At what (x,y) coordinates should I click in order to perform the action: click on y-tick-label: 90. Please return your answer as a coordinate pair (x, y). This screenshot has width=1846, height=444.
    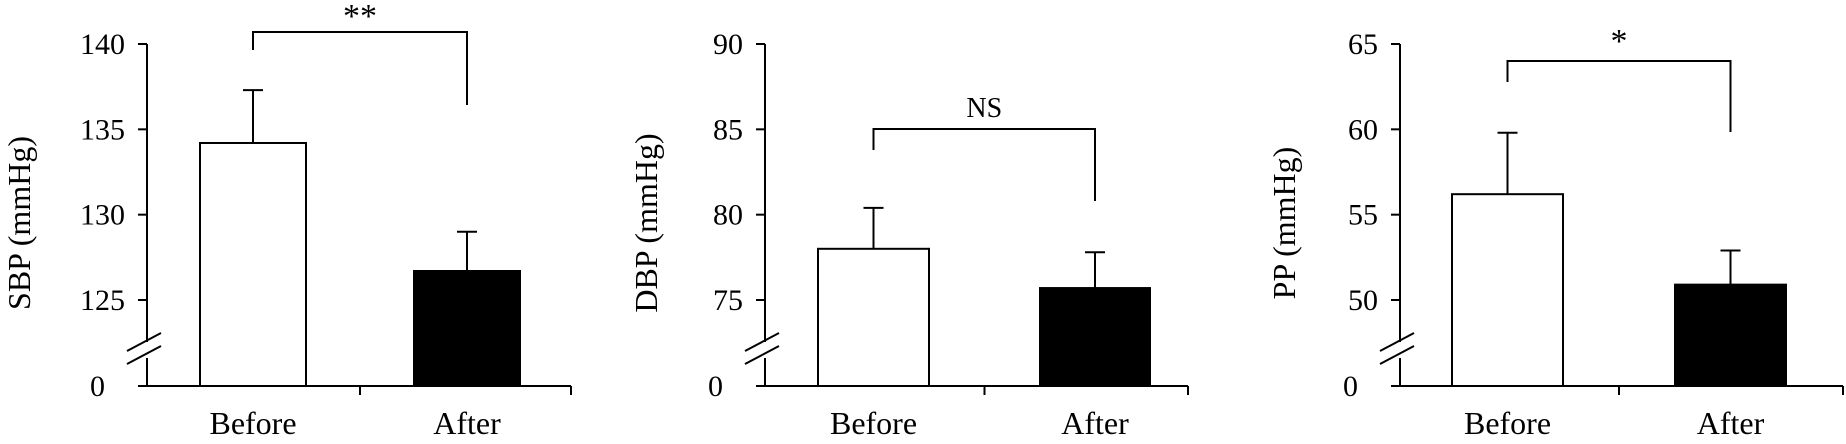
    Looking at the image, I should click on (728, 44).